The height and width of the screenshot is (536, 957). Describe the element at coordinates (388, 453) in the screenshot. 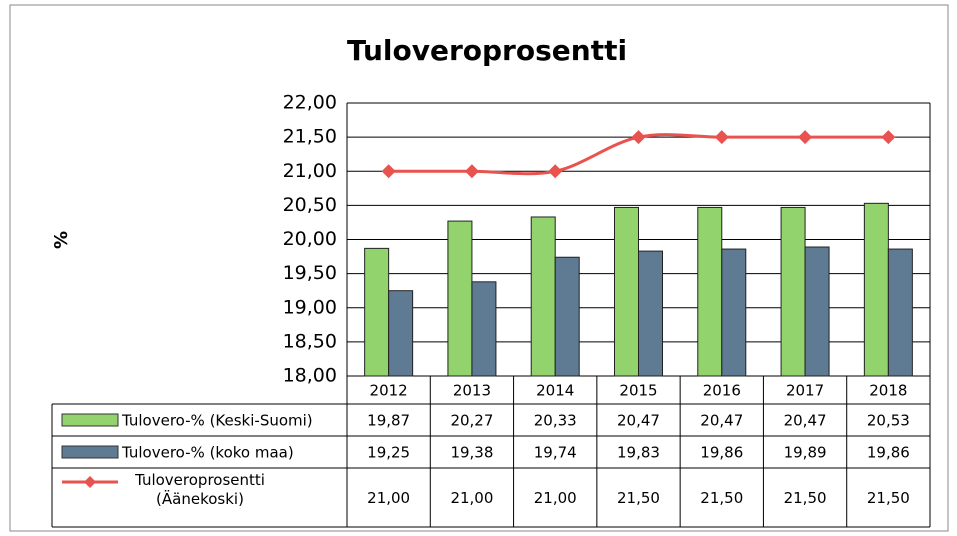

I see `table-value: 19,25` at that location.